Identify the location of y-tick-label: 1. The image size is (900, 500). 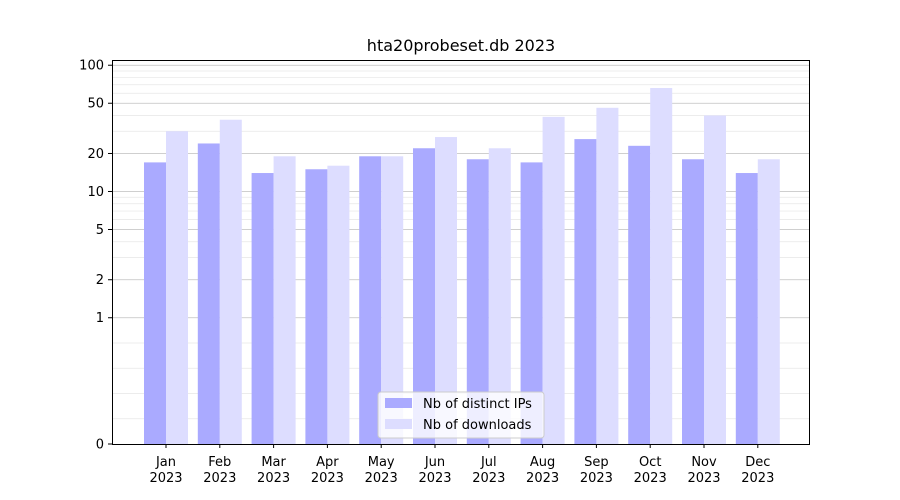
(100, 318).